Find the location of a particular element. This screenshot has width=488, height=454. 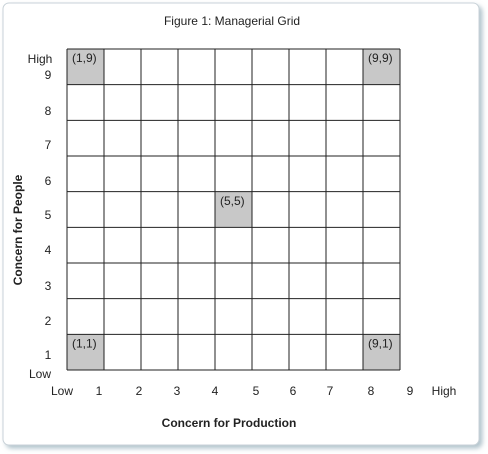

cell-label: (5,5) is located at coordinates (232, 201).